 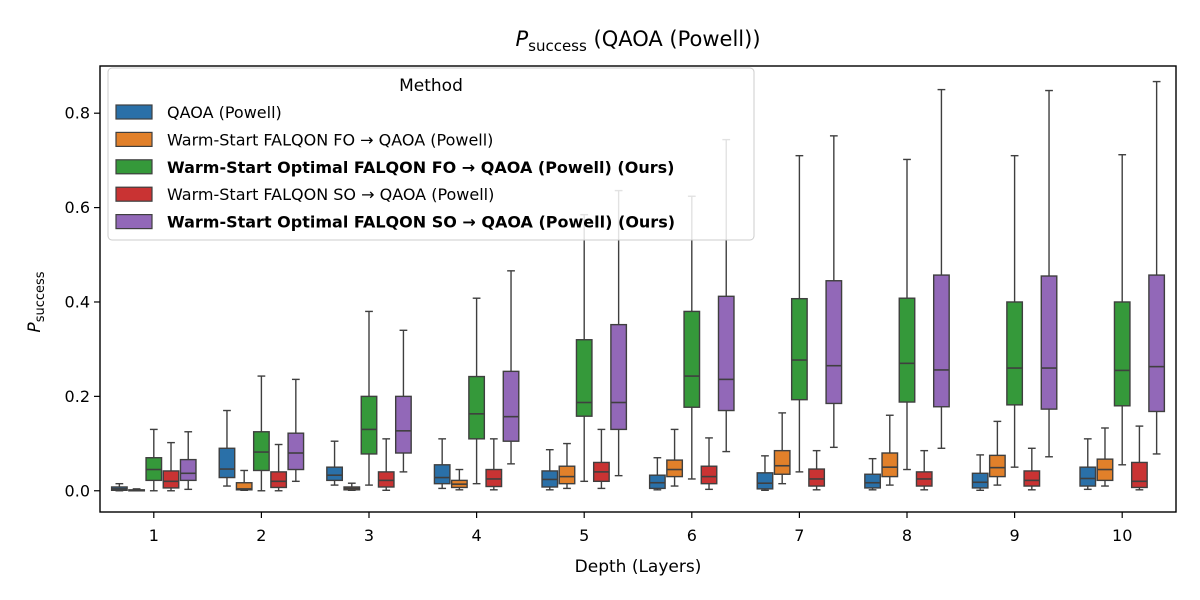 I want to click on legend-label: QAOA (Powell), so click(x=224, y=112).